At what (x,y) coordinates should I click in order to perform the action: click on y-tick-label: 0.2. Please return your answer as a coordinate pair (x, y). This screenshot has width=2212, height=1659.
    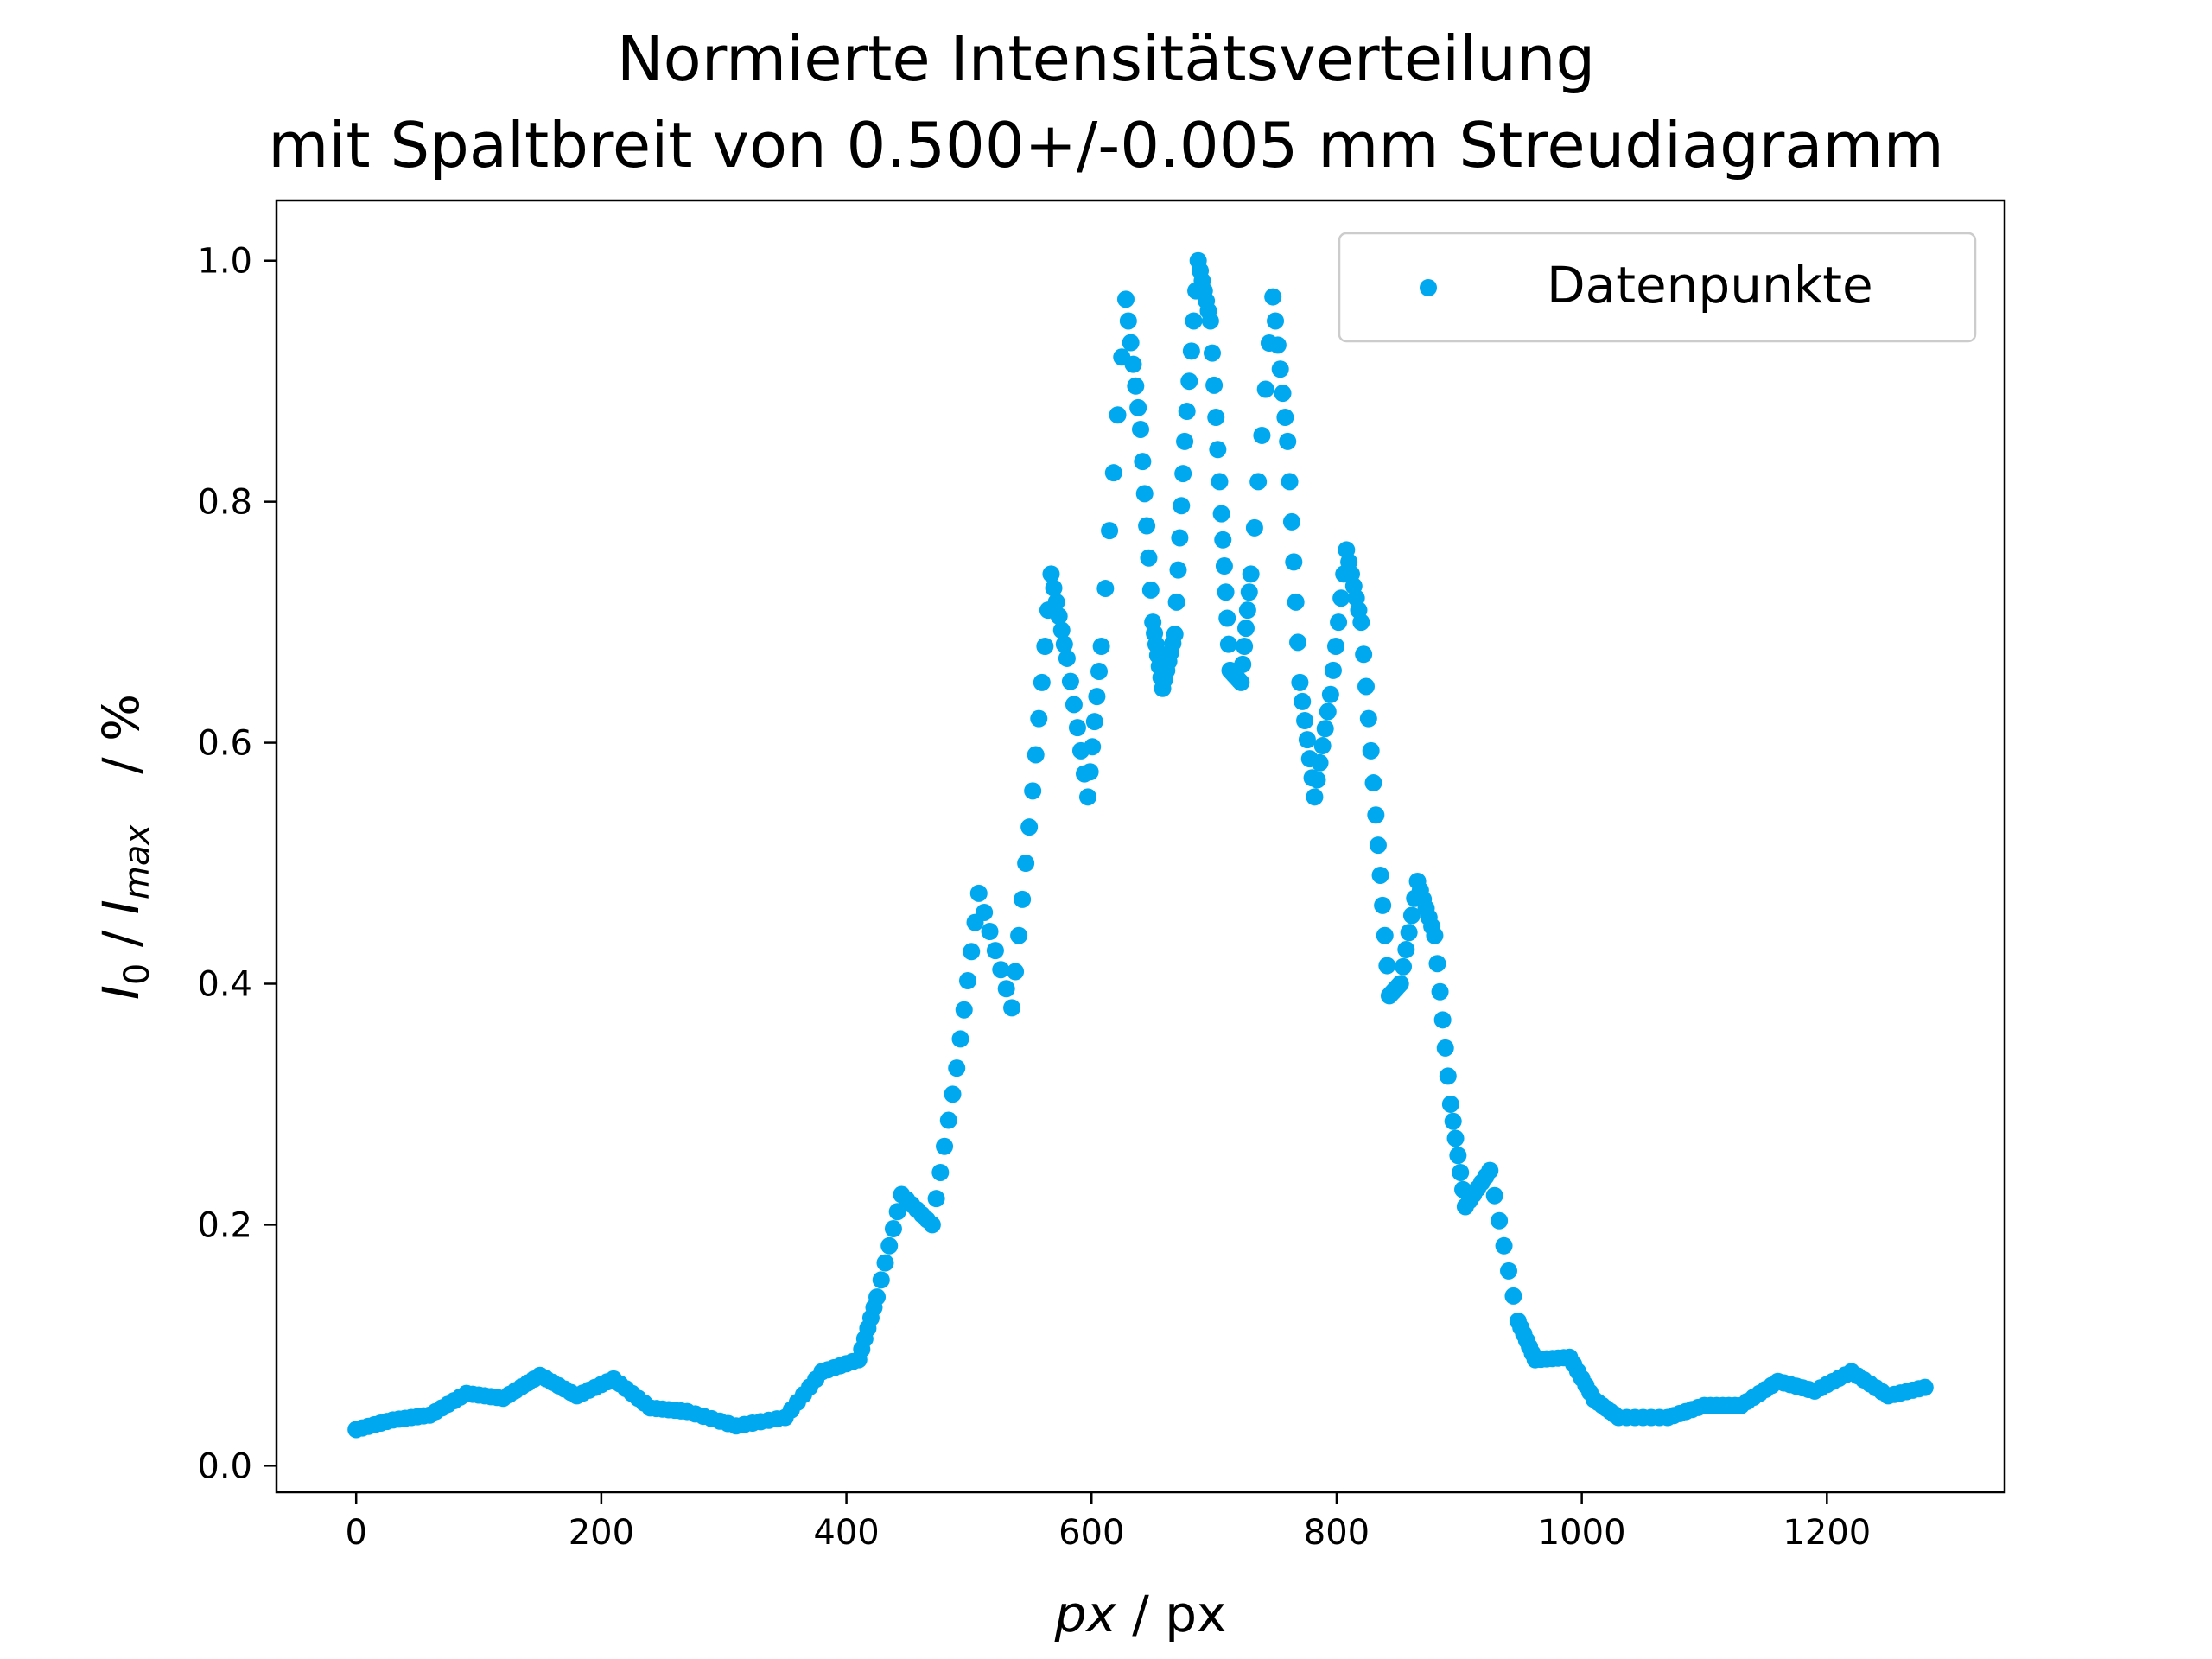
    Looking at the image, I should click on (224, 1225).